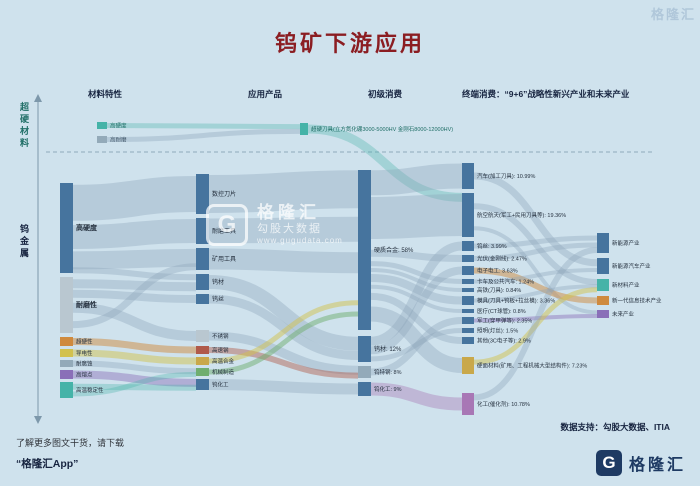 This screenshot has height=486, width=700. I want to click on sankey-node-label: 卡车及公共汽车: 1.24%, so click(505, 282).